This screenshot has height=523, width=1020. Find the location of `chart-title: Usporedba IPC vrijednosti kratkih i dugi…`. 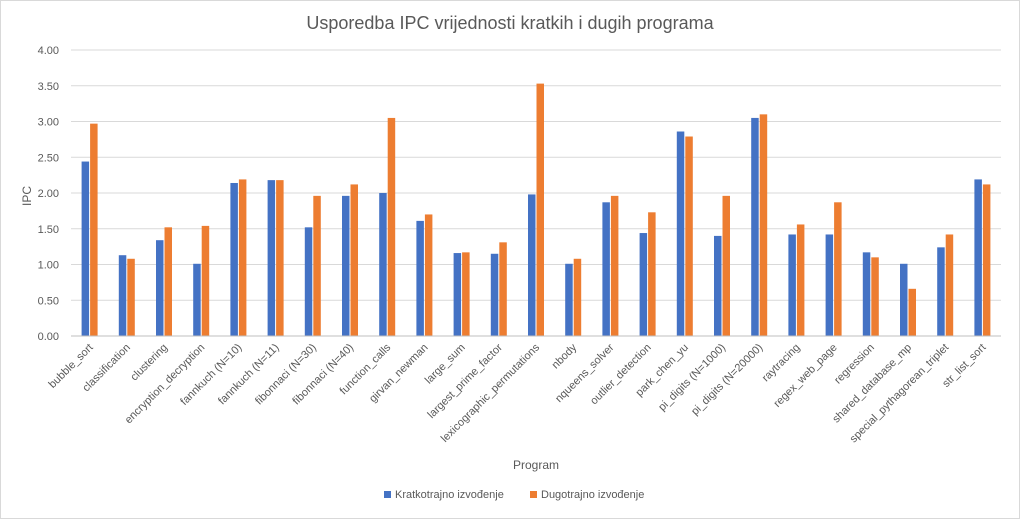

chart-title: Usporedba IPC vrijednosti kratkih i dugi… is located at coordinates (510, 23).